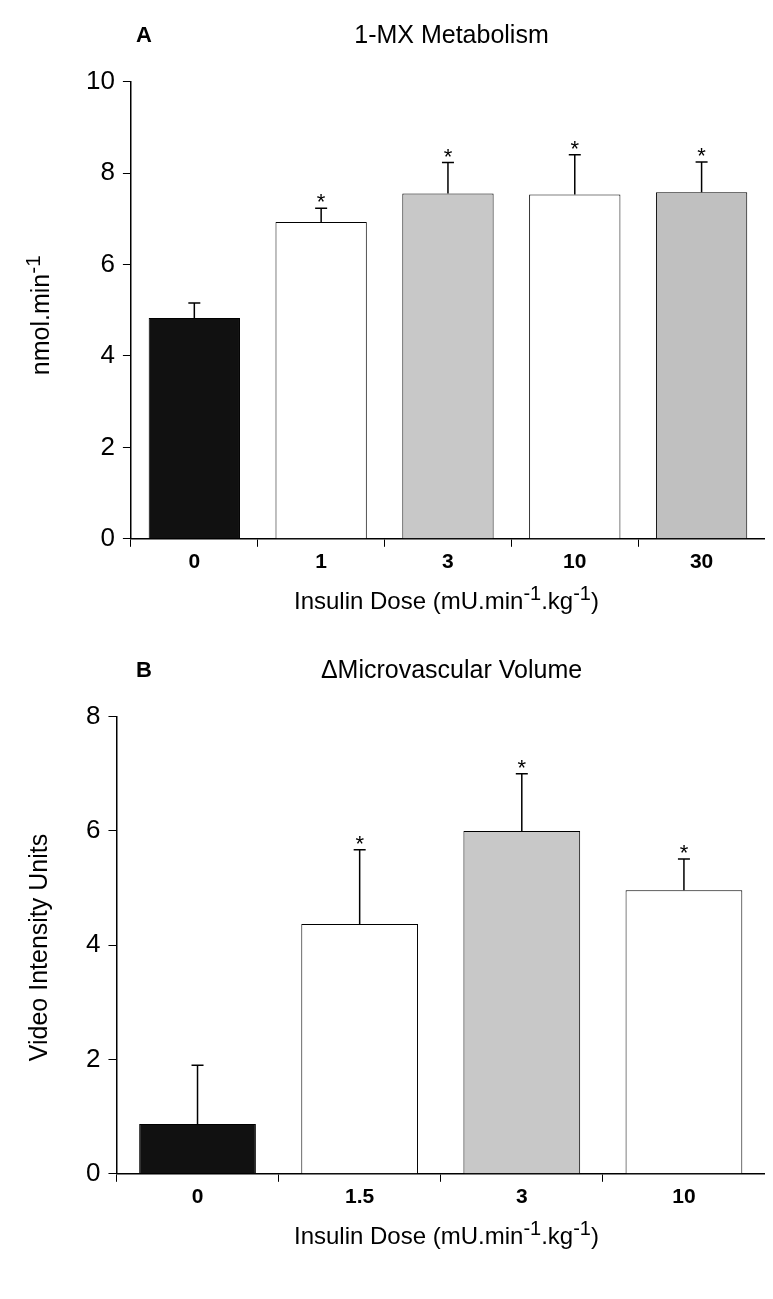  Describe the element at coordinates (144, 35) in the screenshot. I see `text: A` at that location.